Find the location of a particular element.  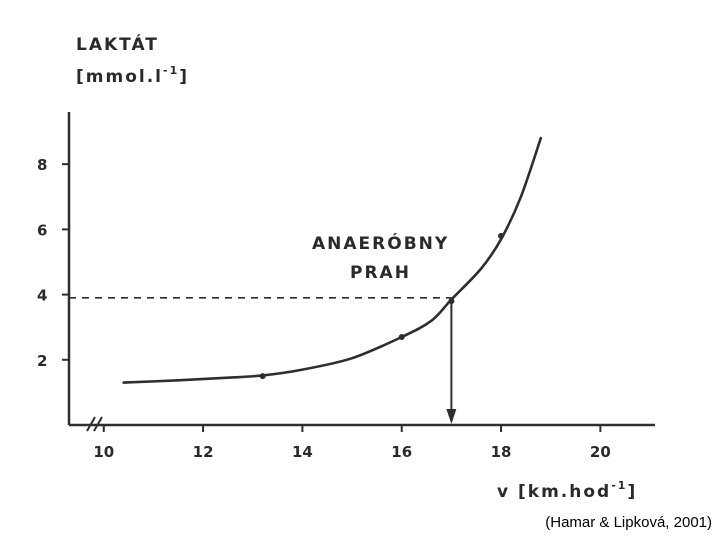

x-tick-label-1: 12 is located at coordinates (203, 452).